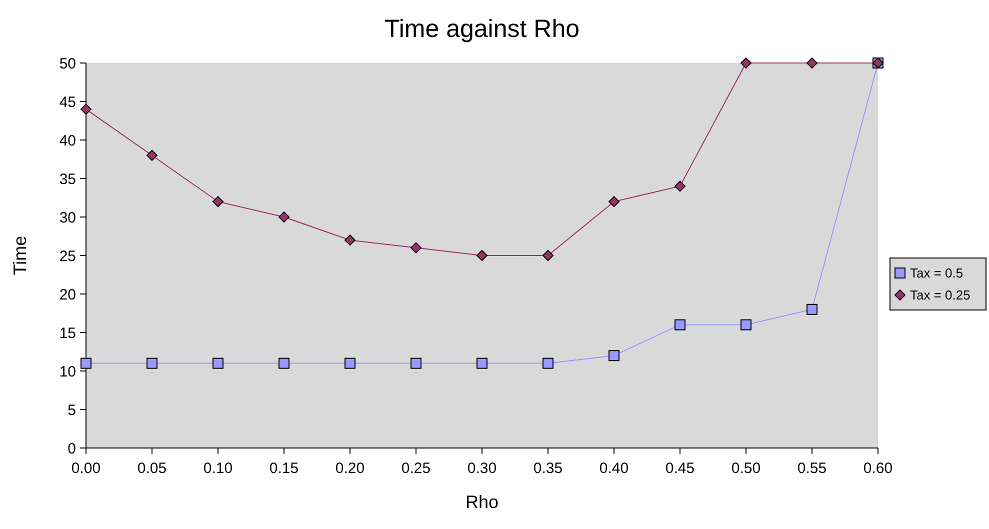 This screenshot has width=989, height=529. What do you see at coordinates (67, 102) in the screenshot?
I see `y-tick-label: 45` at bounding box center [67, 102].